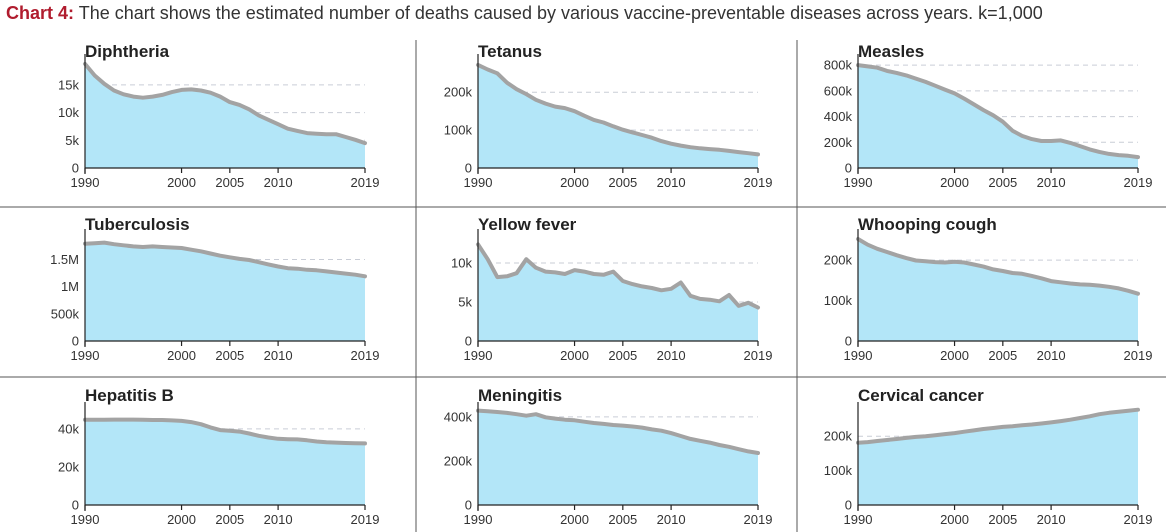  What do you see at coordinates (218, 456) in the screenshot?
I see `panel-hepatitis-b: Hepatitis B 0 20k 40k 1990 2000 2005 2010 2019` at bounding box center [218, 456].